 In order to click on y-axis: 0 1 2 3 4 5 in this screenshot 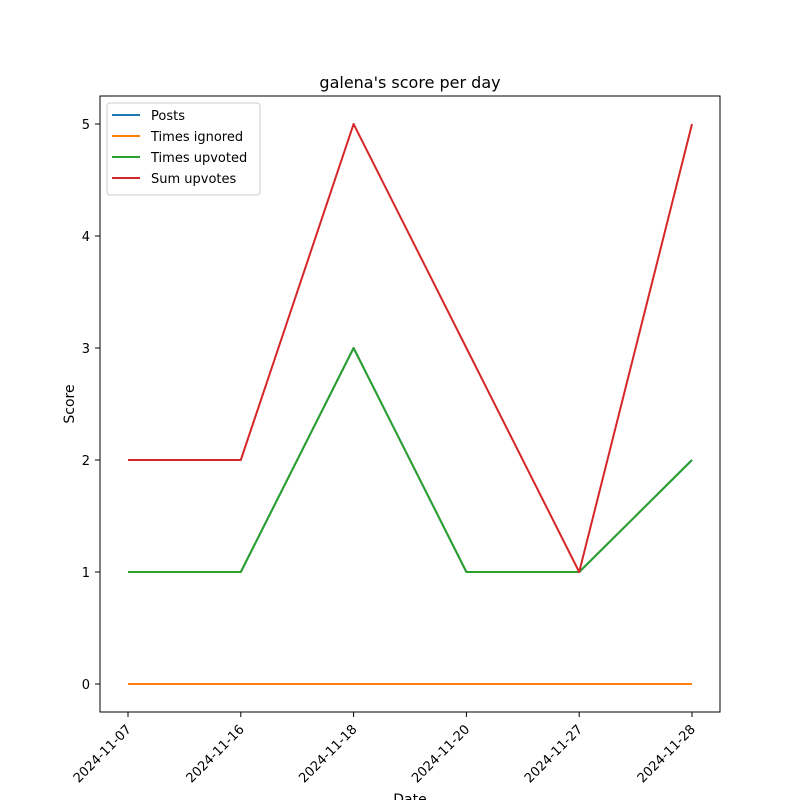, I will do `click(91, 405)`.